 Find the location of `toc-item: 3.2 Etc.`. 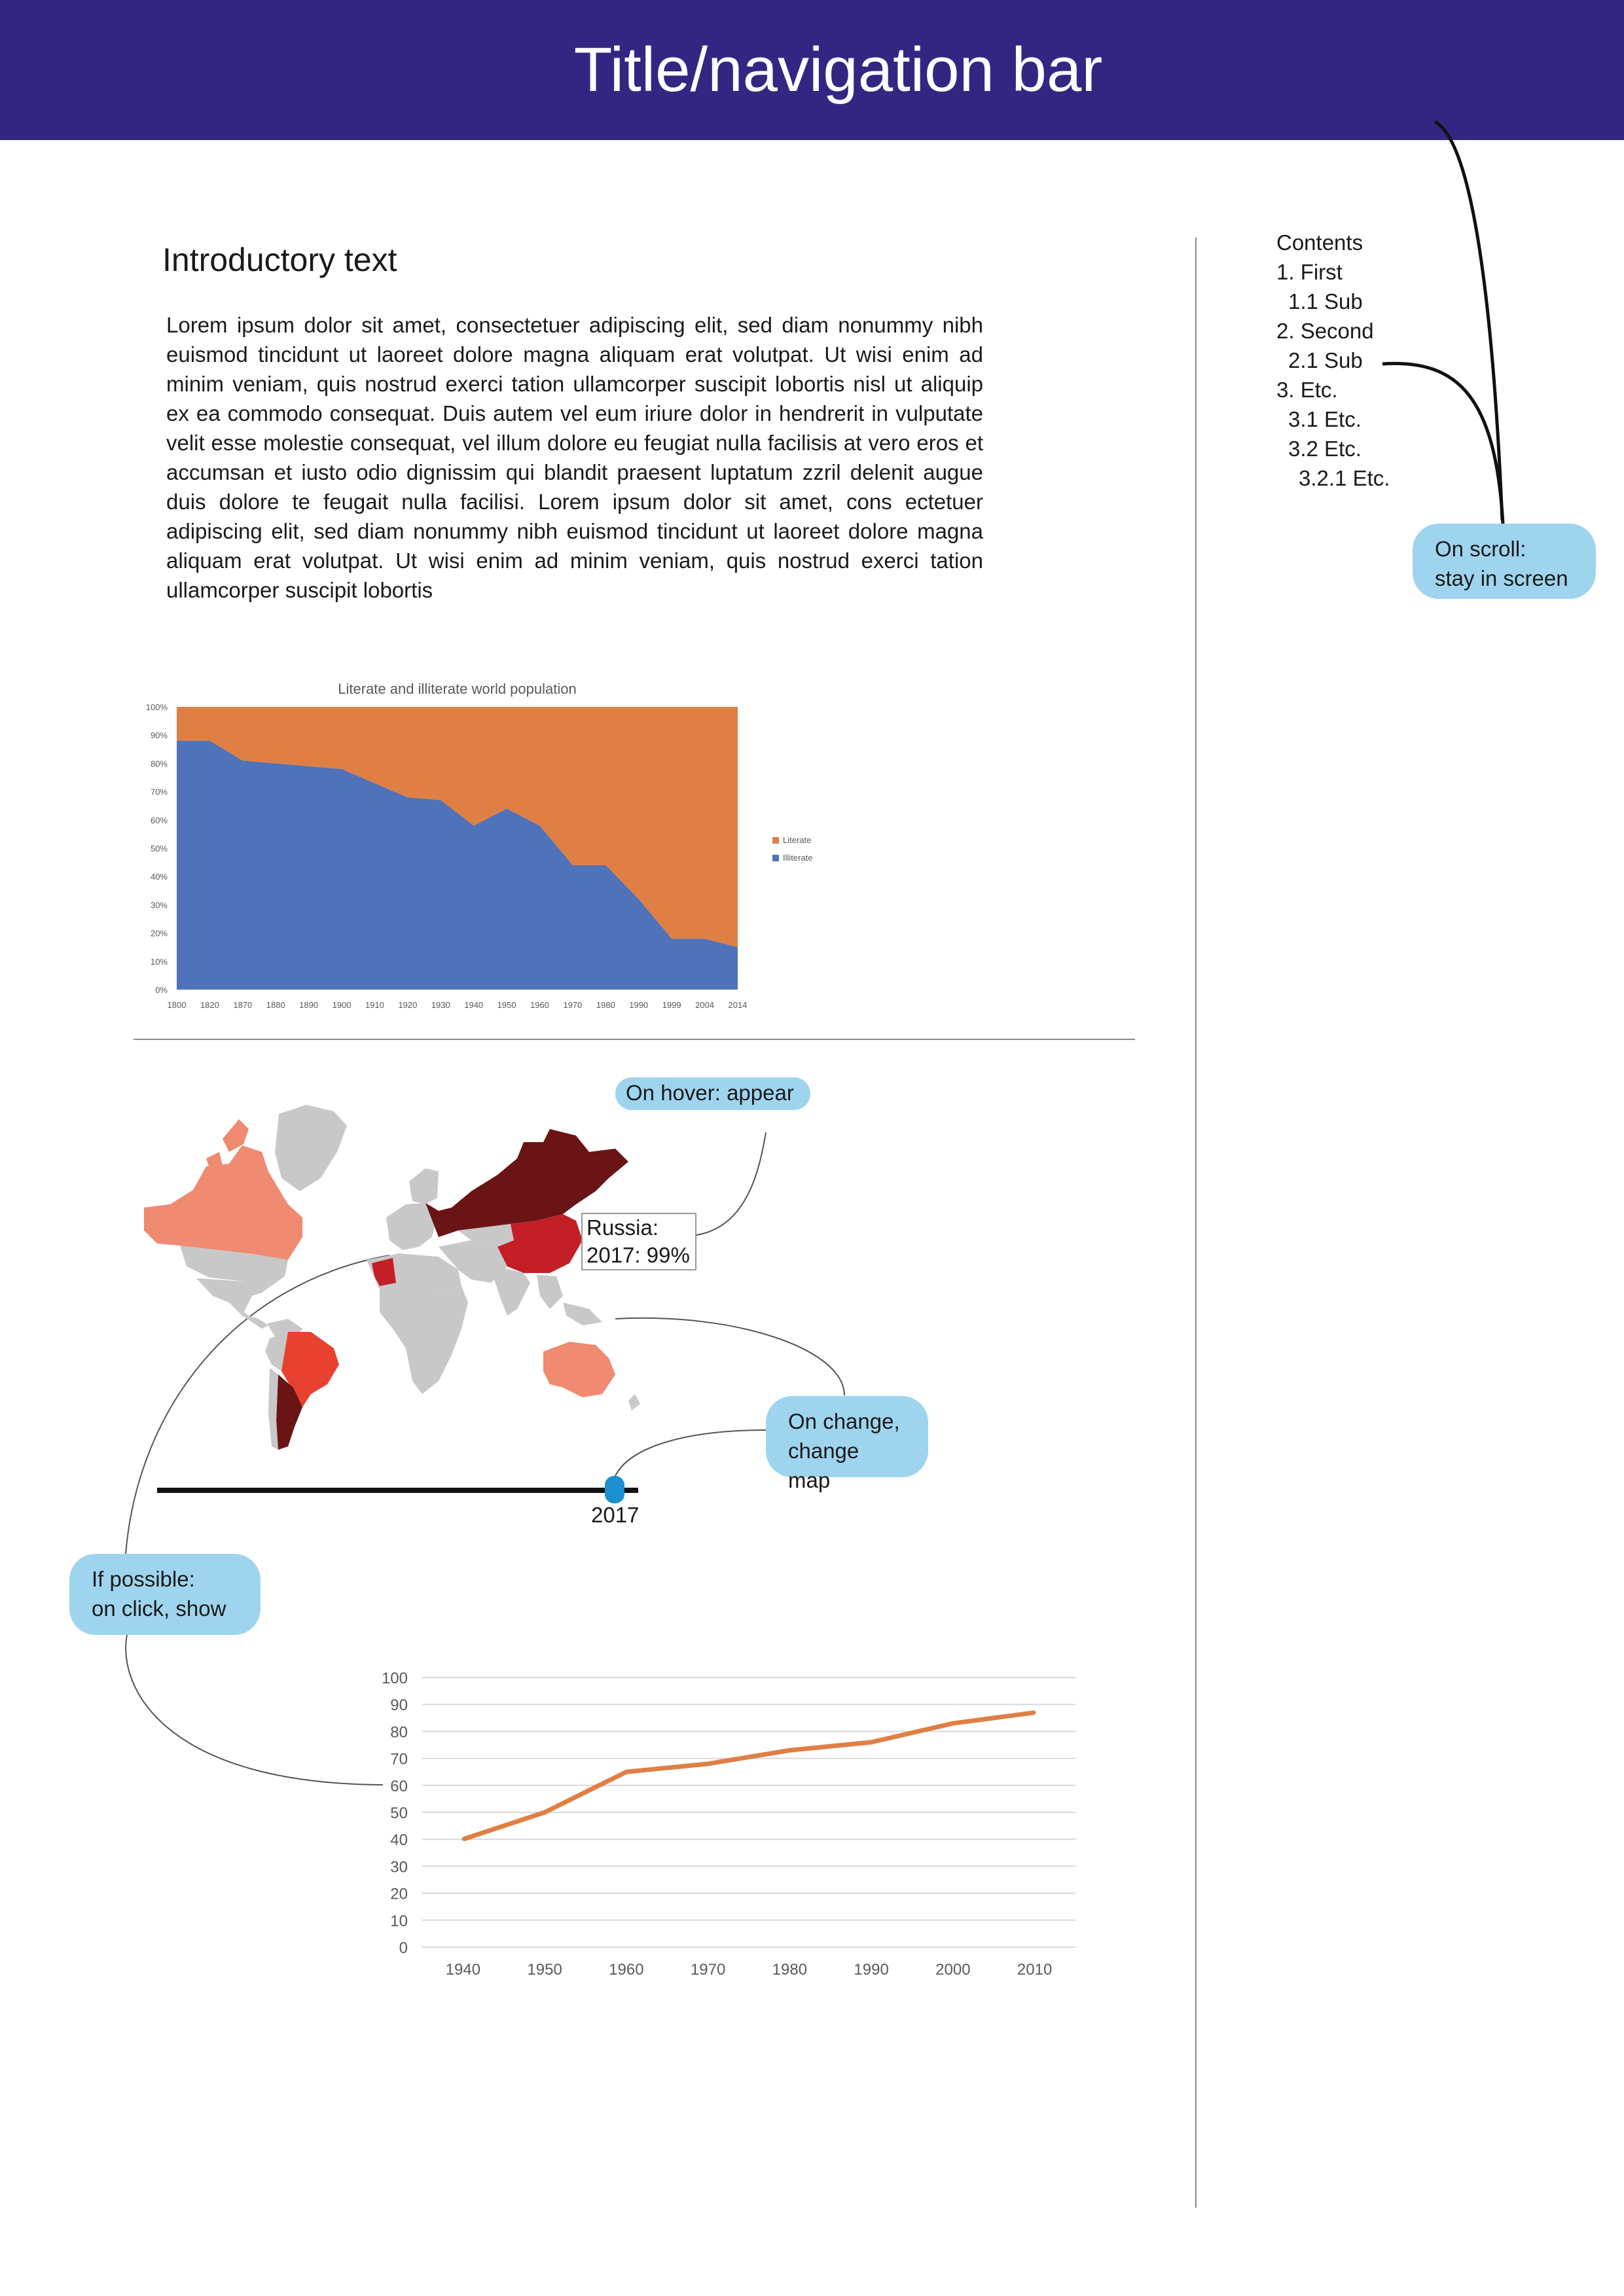

toc-item: 3.2 Etc. is located at coordinates (1325, 449).